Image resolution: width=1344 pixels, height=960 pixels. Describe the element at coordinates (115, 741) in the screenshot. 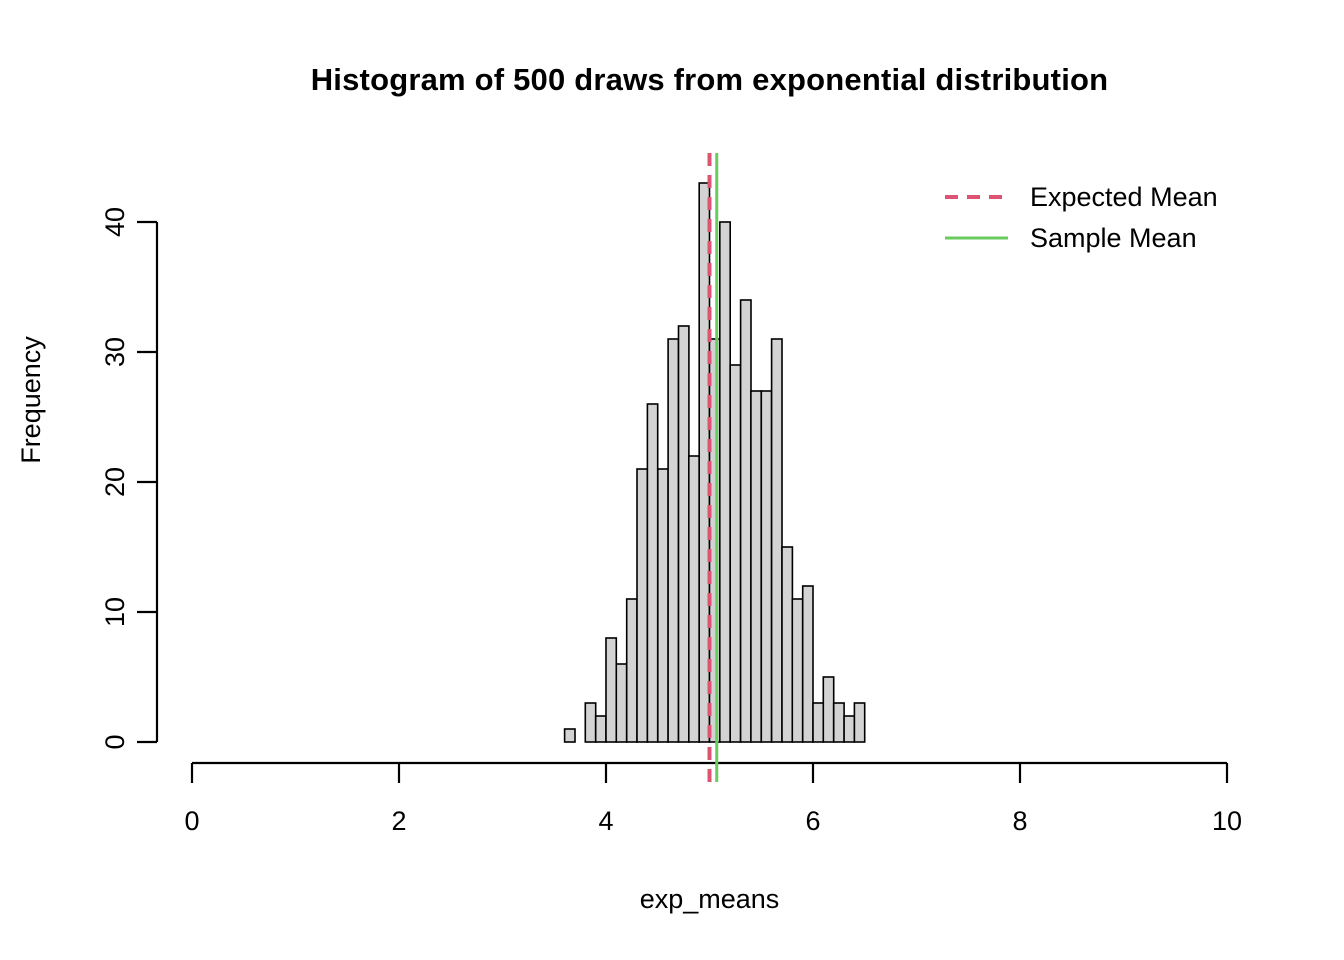

I see `y-tick-label: 0` at that location.